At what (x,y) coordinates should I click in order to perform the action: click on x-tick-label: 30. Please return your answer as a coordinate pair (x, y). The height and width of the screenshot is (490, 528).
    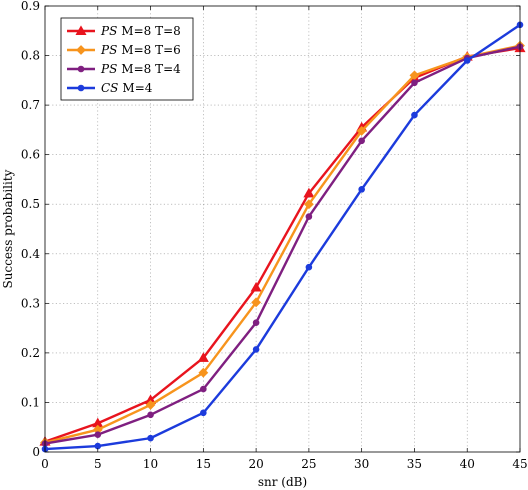
    Looking at the image, I should click on (361, 464).